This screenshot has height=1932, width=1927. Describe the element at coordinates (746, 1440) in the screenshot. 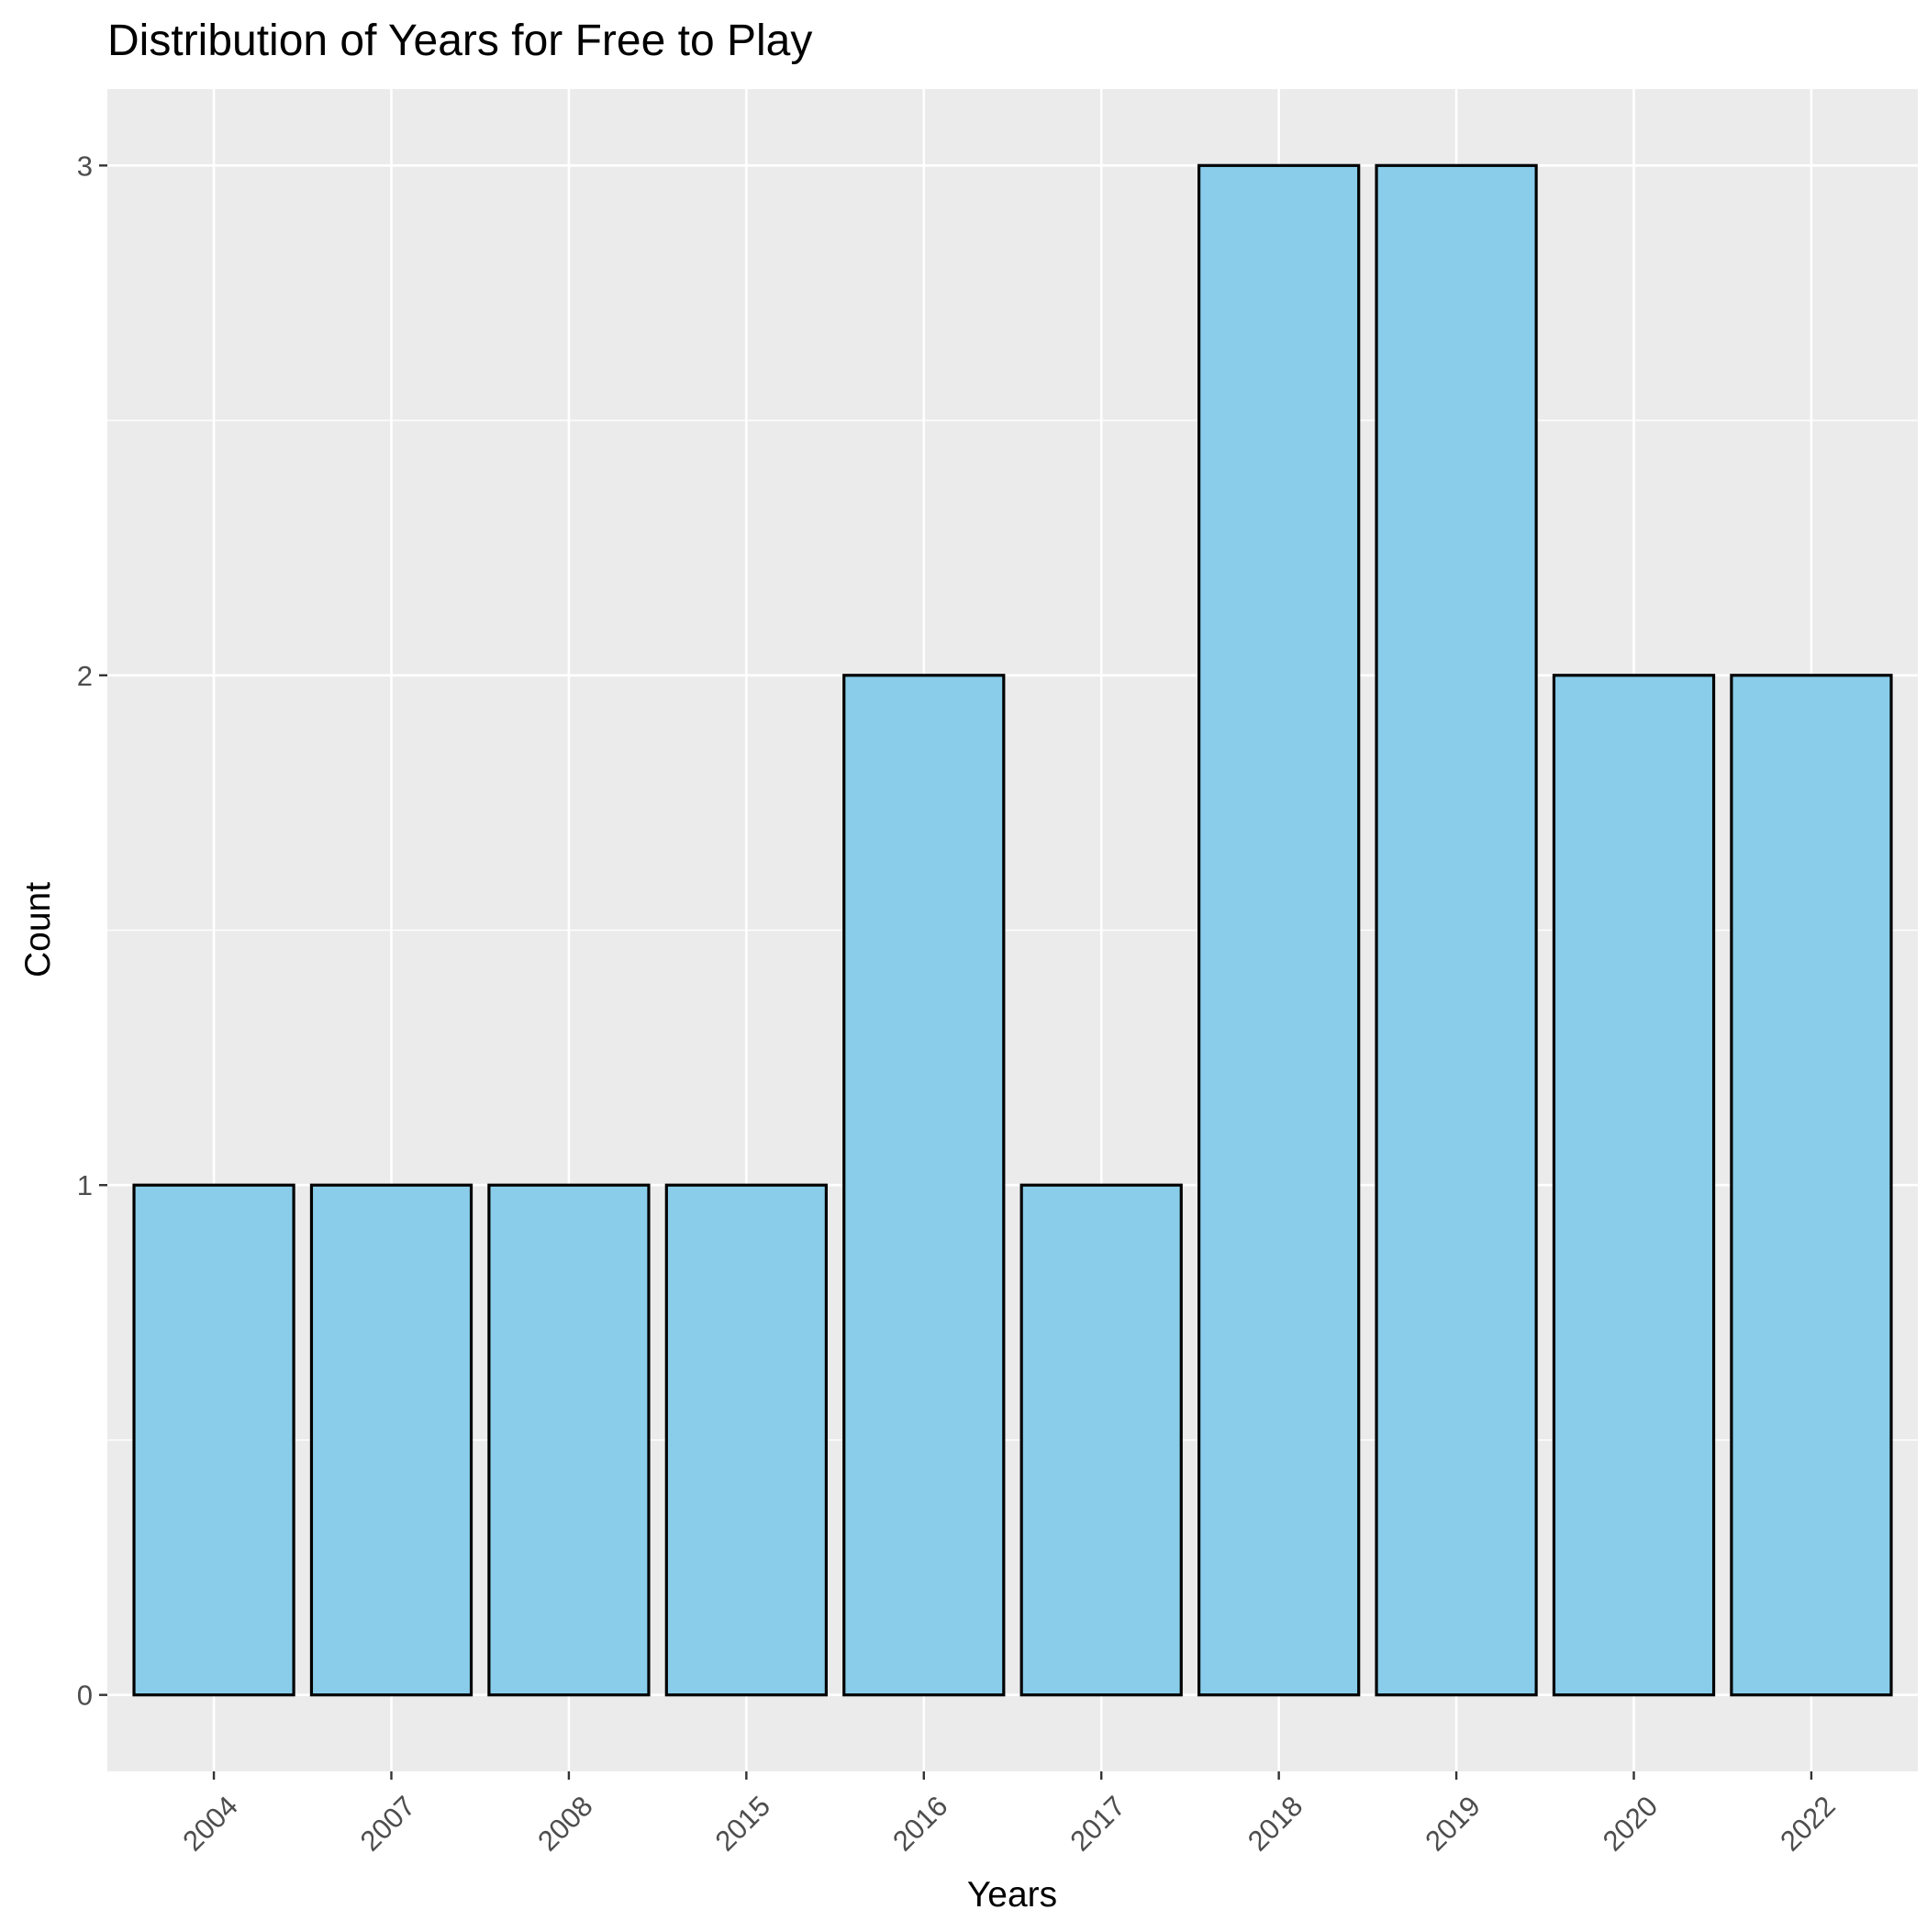

I see `bar-2015` at that location.